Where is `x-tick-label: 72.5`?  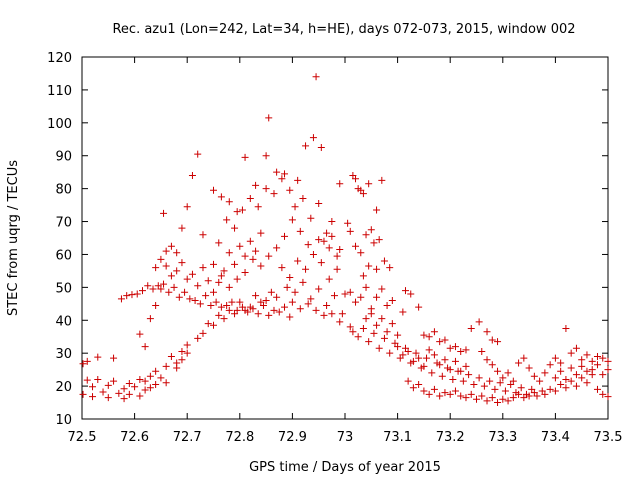 x-tick-label: 72.5 is located at coordinates (82, 437).